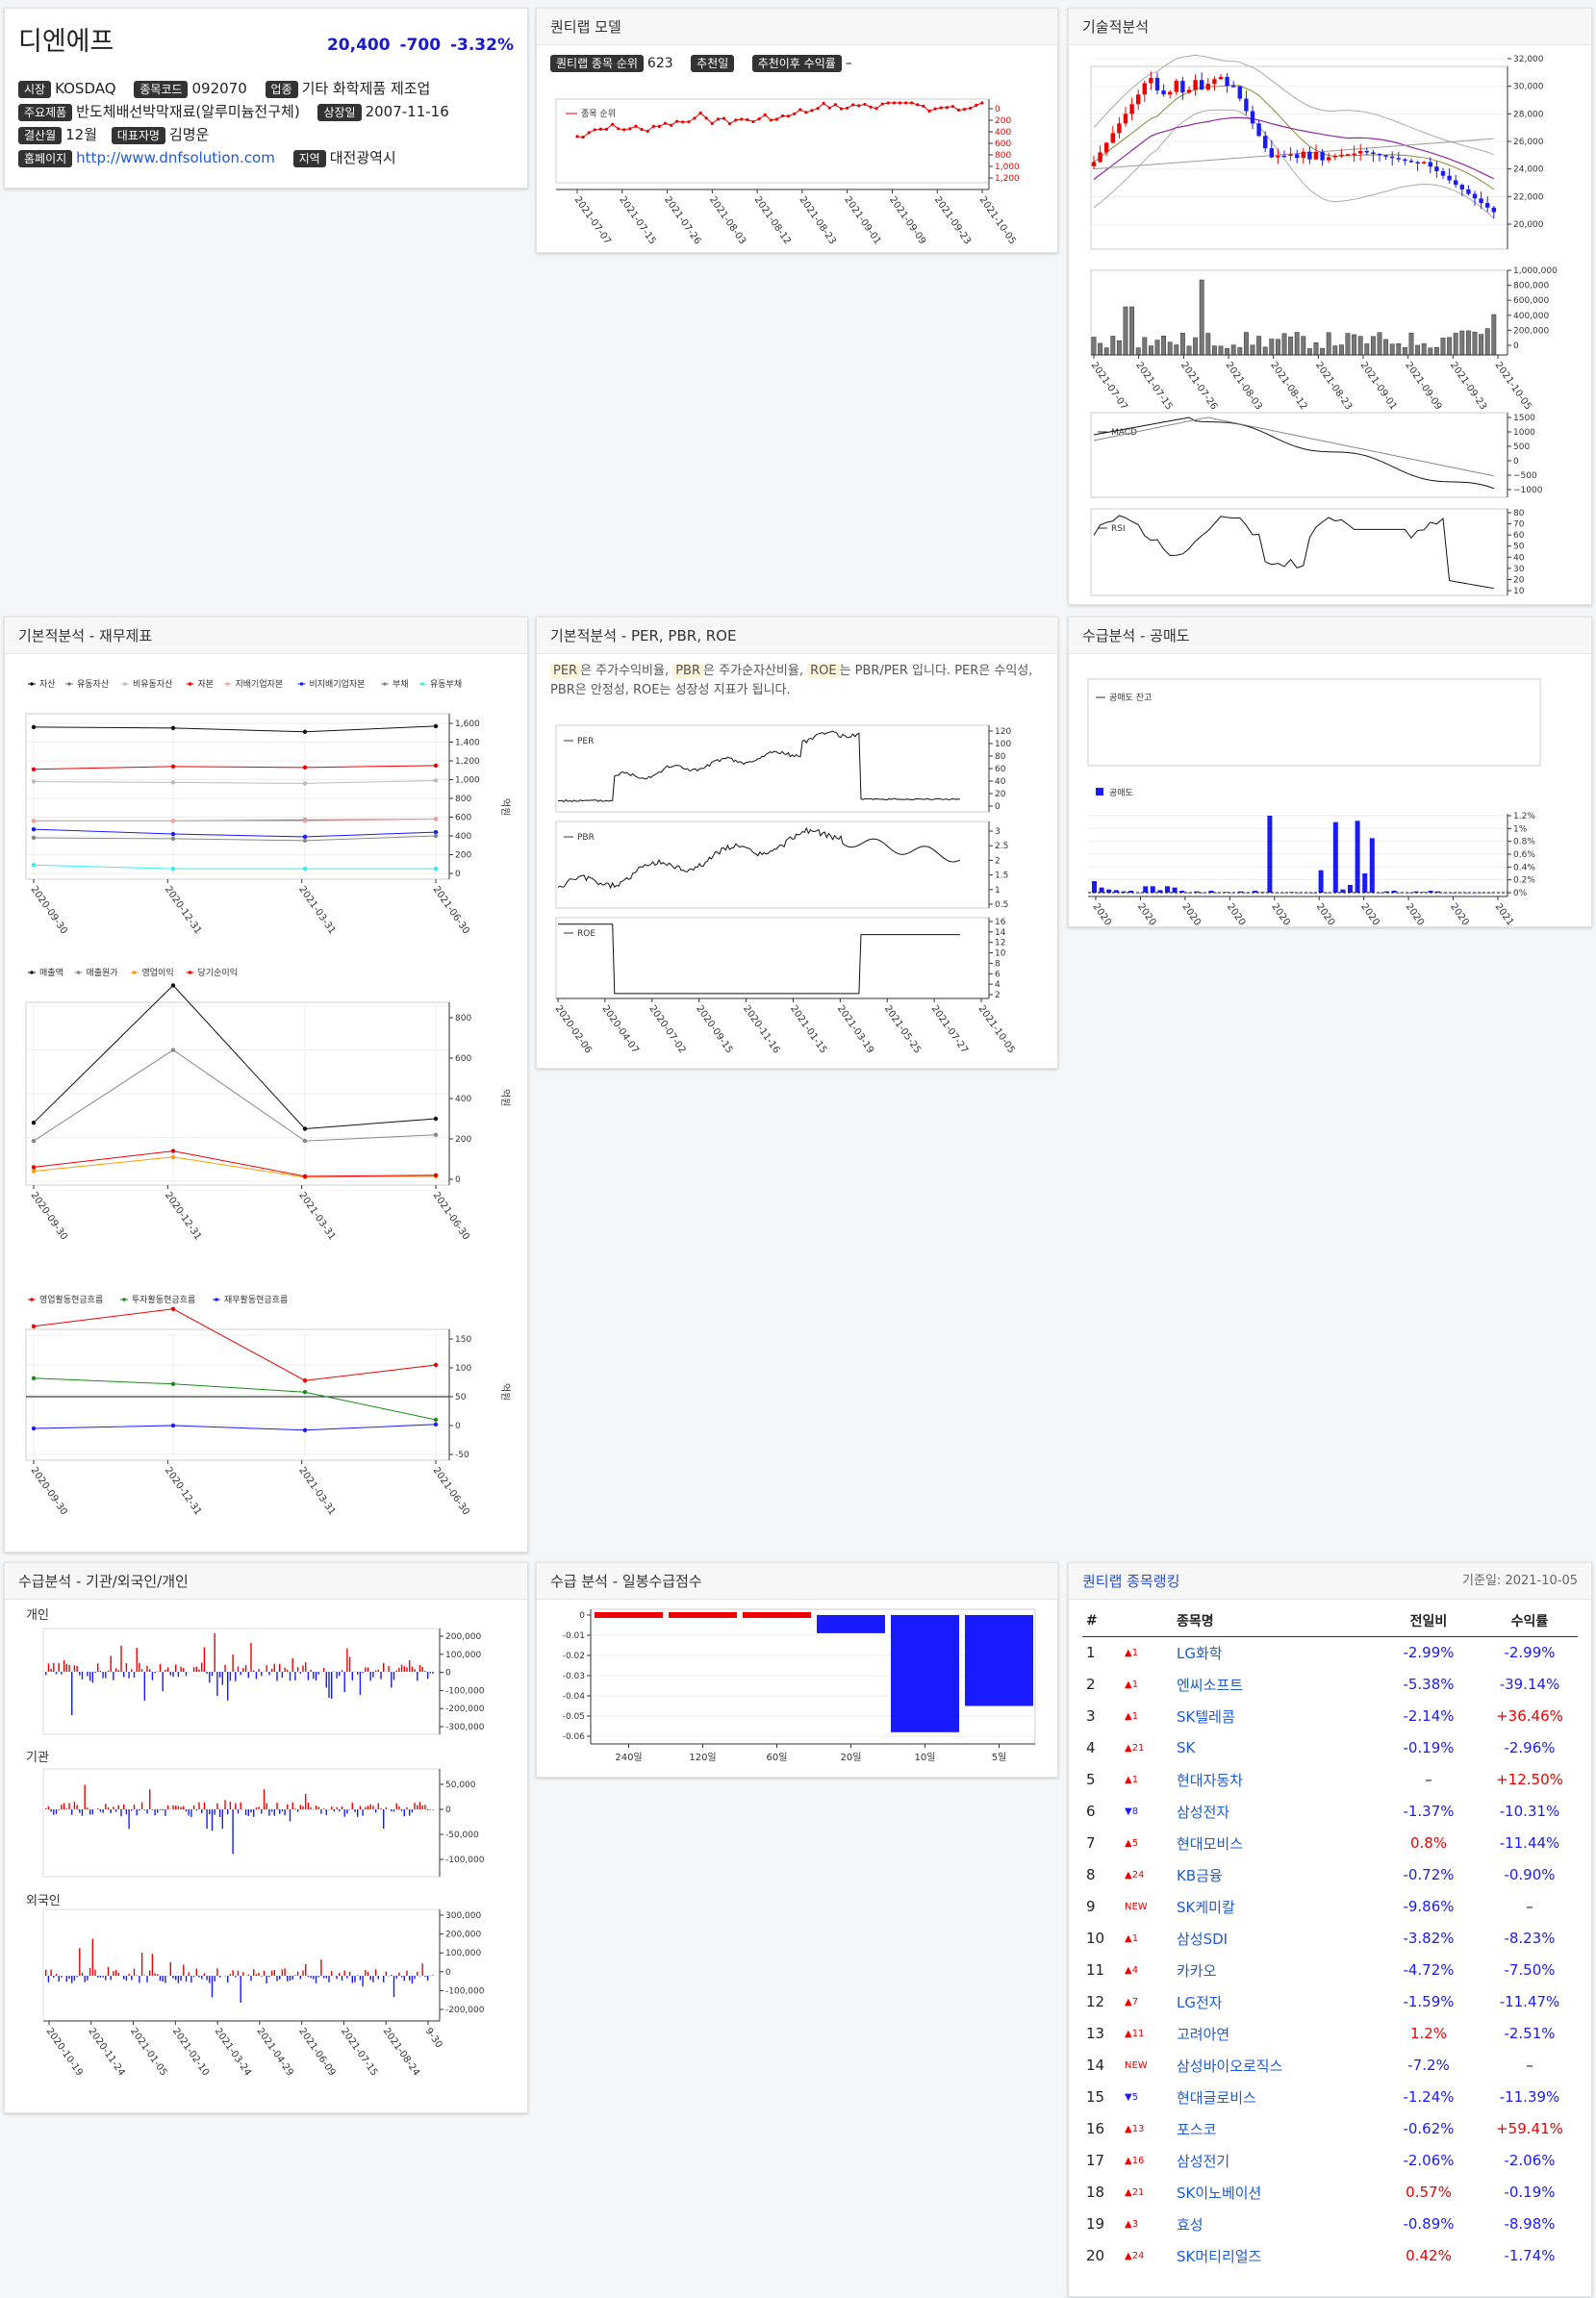  I want to click on ranking-row: 3 ▲1 SK텔레콤 -2.14% +36.46%, so click(1330, 1716).